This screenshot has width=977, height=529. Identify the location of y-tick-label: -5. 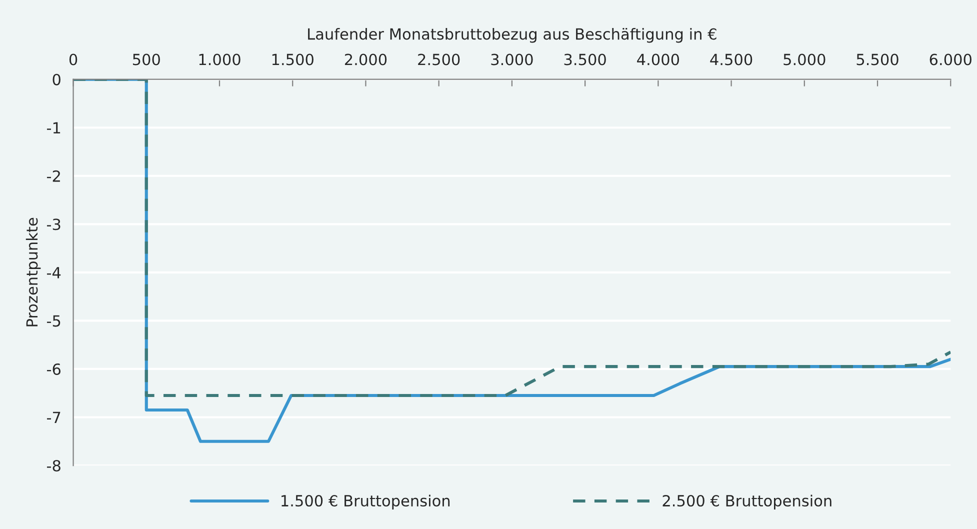
(53, 321).